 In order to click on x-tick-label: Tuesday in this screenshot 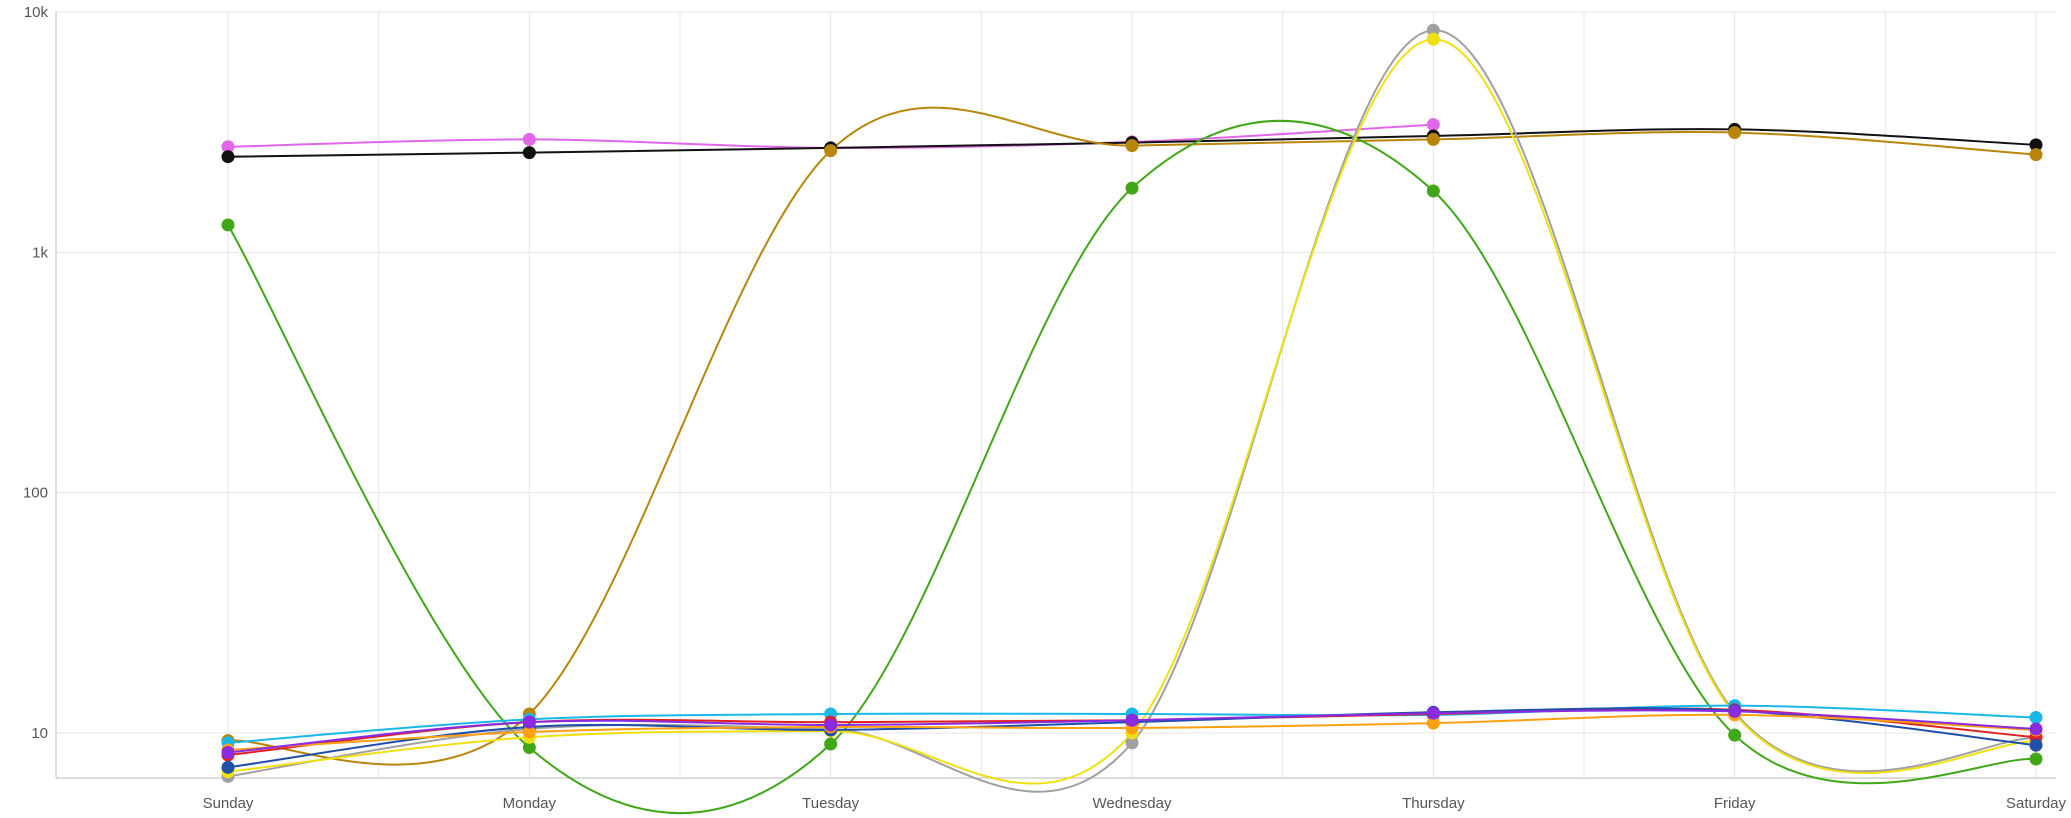, I will do `click(830, 803)`.